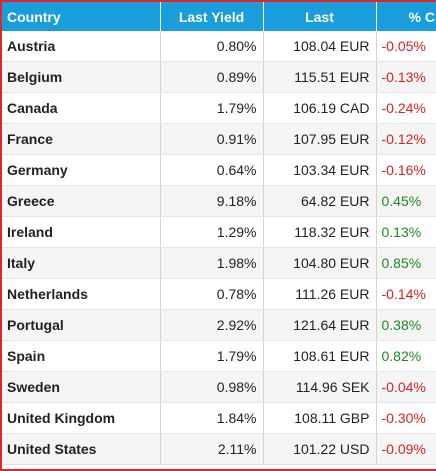 This screenshot has height=471, width=436. Describe the element at coordinates (406, 108) in the screenshot. I see `pct-change-cell: -0.24%` at that location.